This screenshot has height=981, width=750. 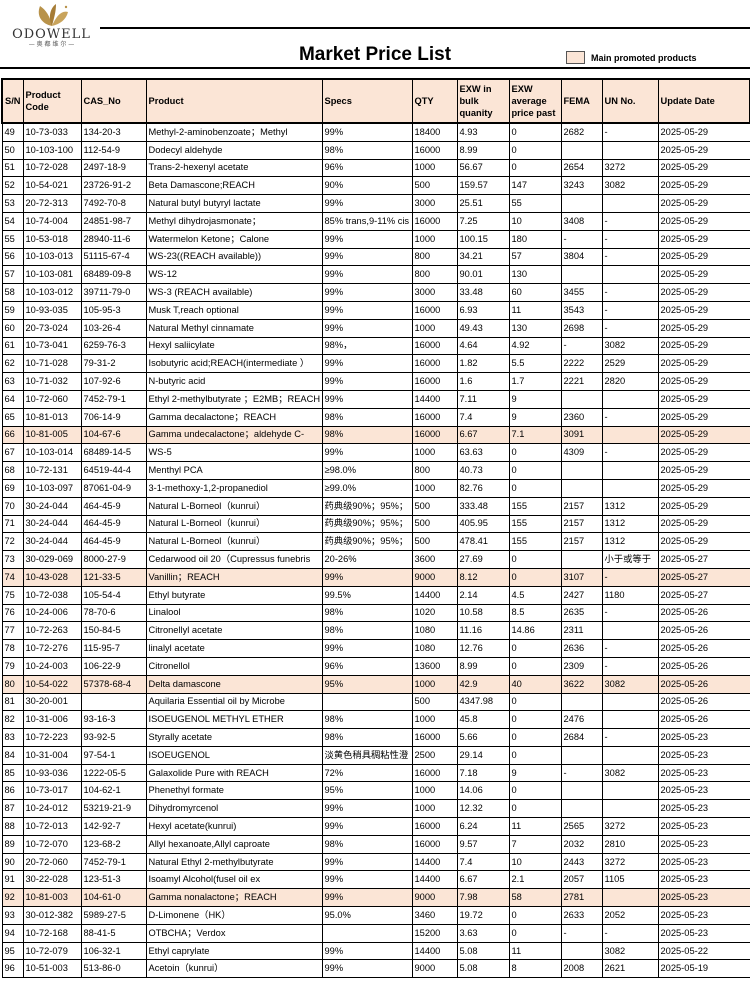 What do you see at coordinates (52, 101) in the screenshot?
I see `column-header-product-code: Product Code` at bounding box center [52, 101].